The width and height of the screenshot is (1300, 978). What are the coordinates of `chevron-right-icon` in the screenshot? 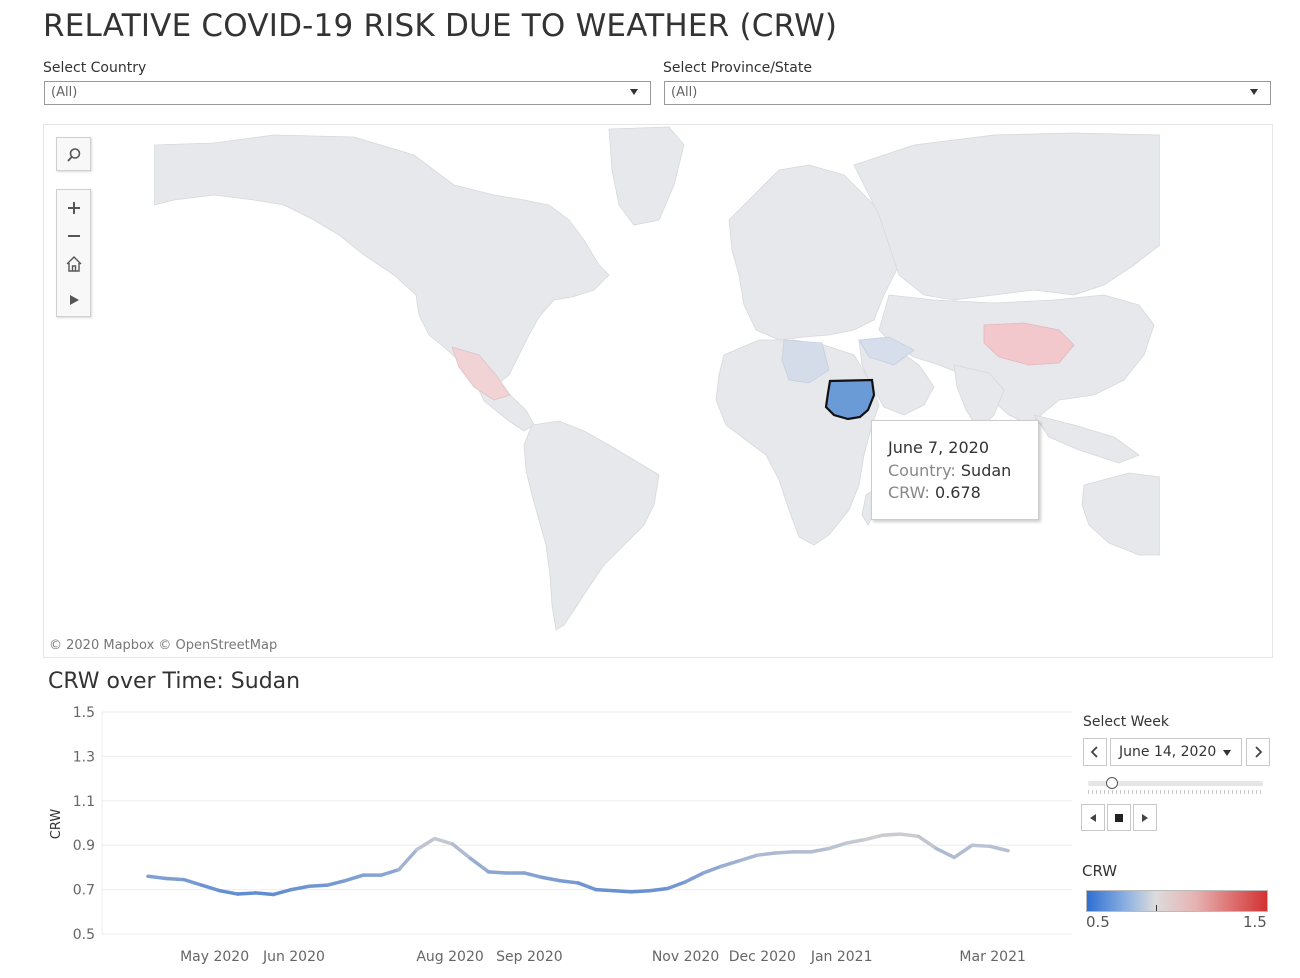 It's located at (1259, 752).